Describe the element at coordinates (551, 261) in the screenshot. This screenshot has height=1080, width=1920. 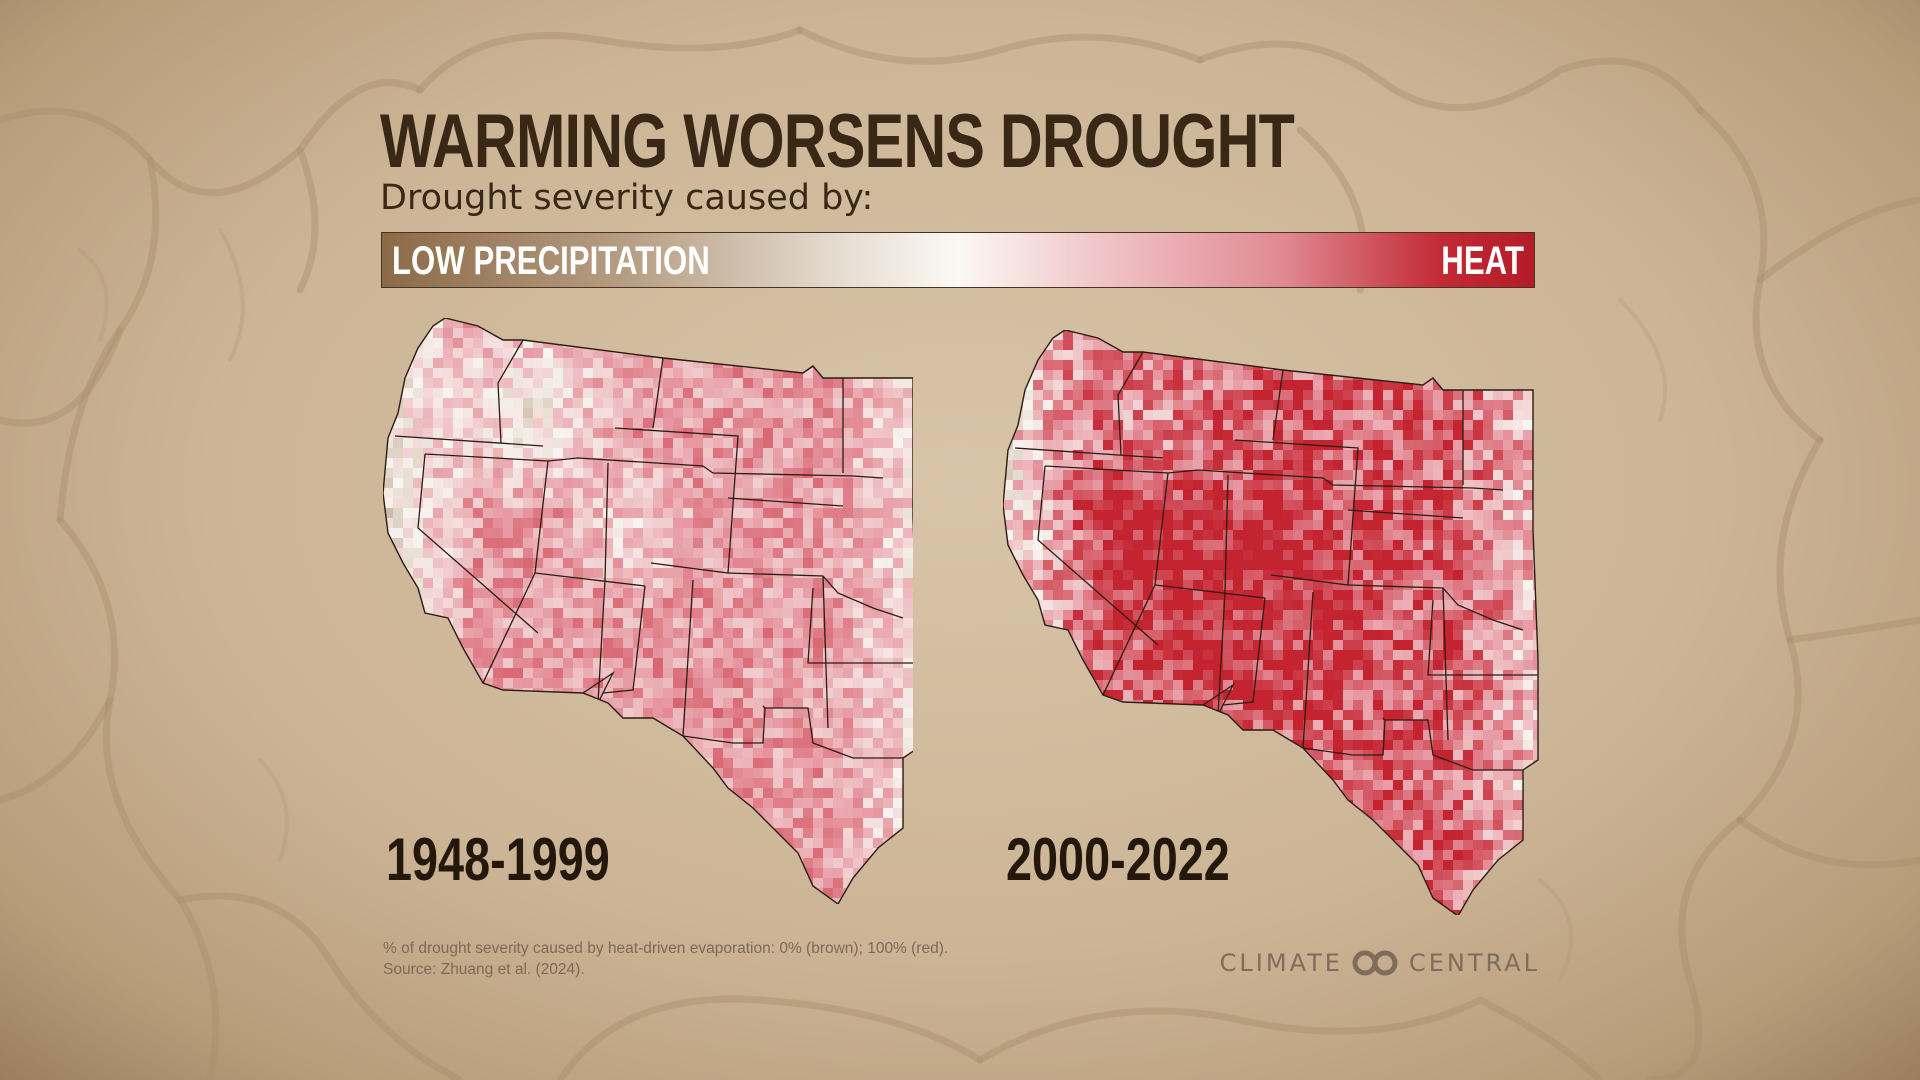
I see `legend-low-label: LOW PRECIPITATION` at that location.